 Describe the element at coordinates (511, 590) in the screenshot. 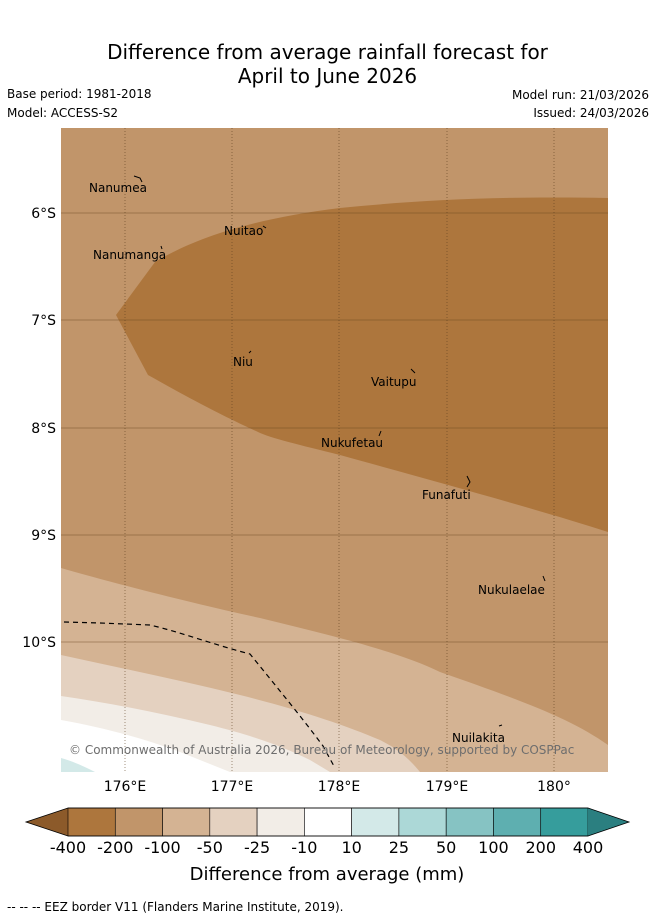

I see `place-label-nukulaelae: Nukulaelae` at that location.